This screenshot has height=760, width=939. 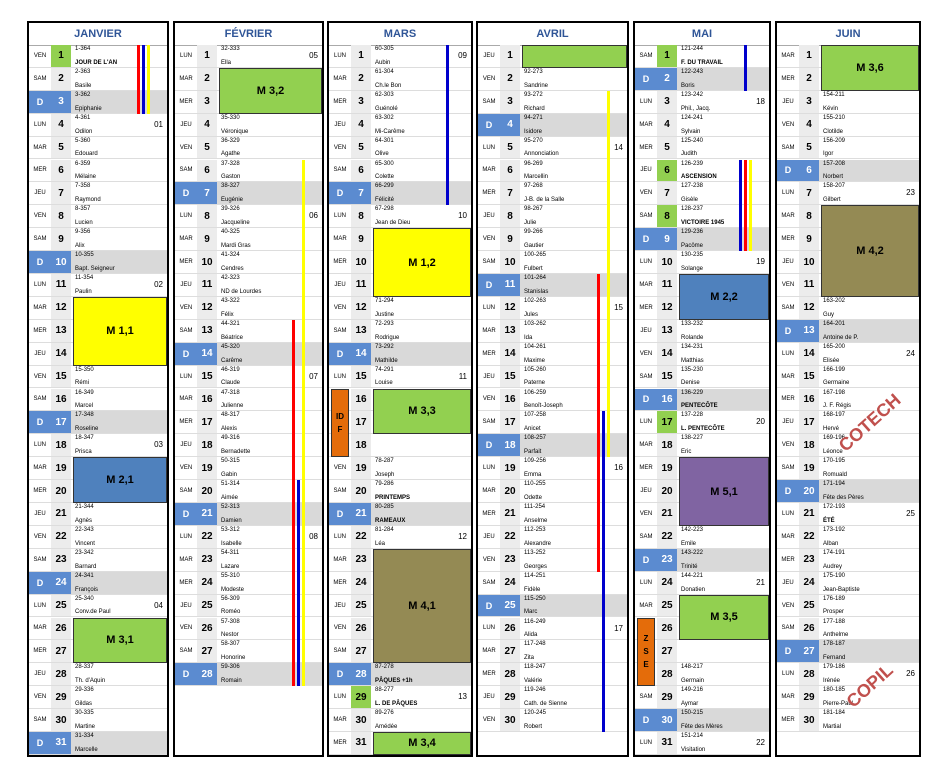 What do you see at coordinates (692, 71) in the screenshot?
I see `day-code: 122-243` at bounding box center [692, 71].